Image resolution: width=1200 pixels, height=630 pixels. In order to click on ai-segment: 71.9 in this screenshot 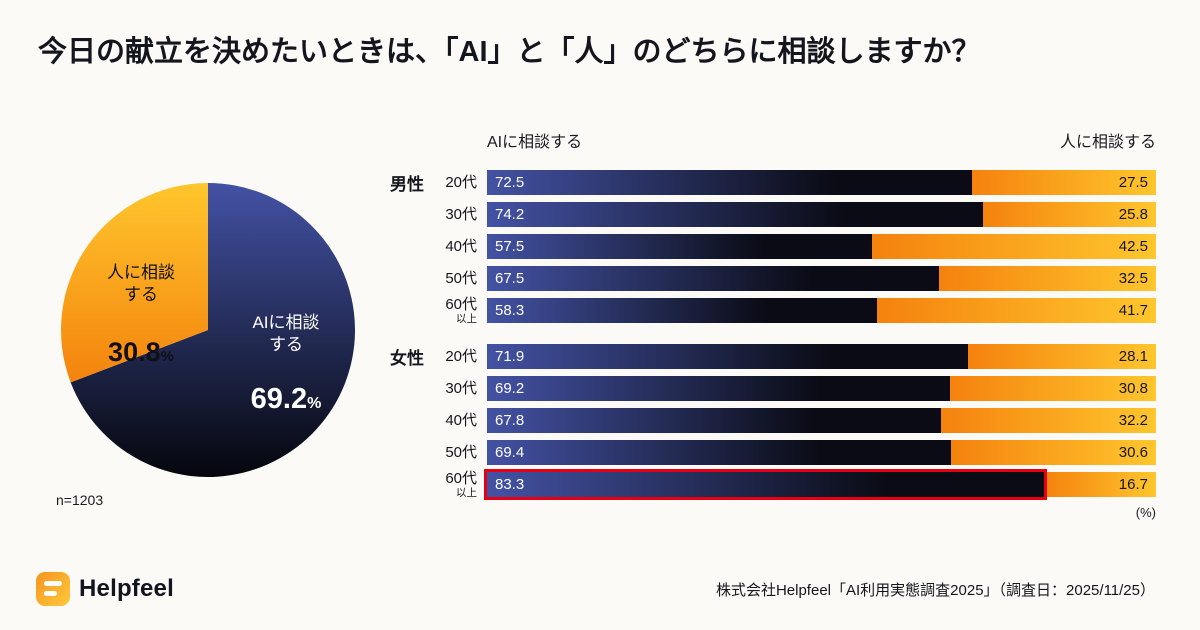, I will do `click(727, 356)`.